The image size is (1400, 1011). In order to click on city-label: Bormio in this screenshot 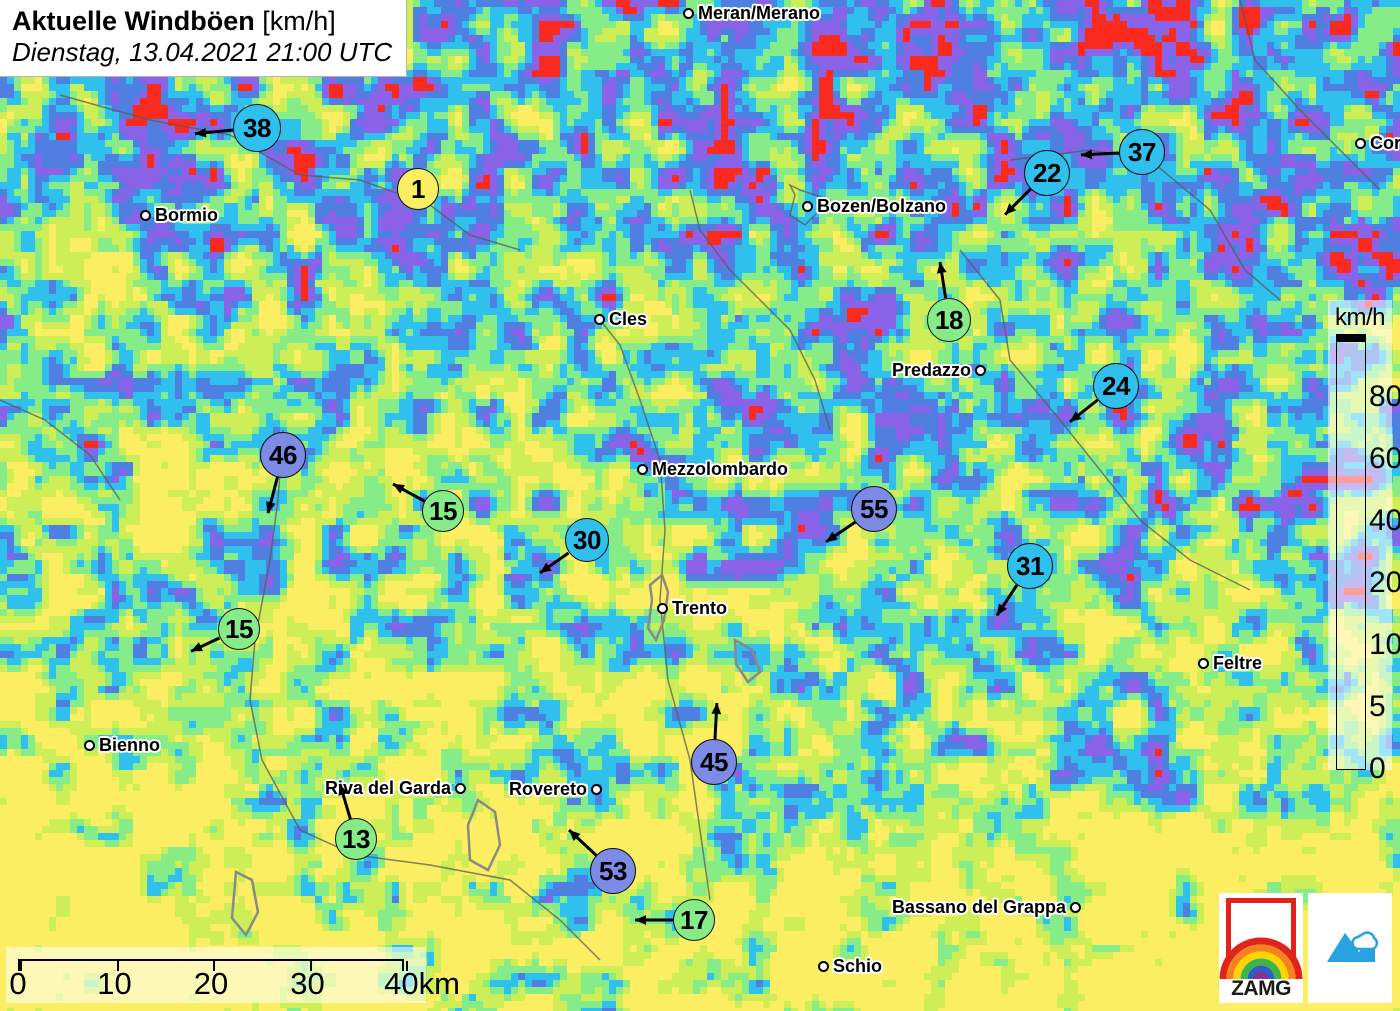, I will do `click(179, 215)`.